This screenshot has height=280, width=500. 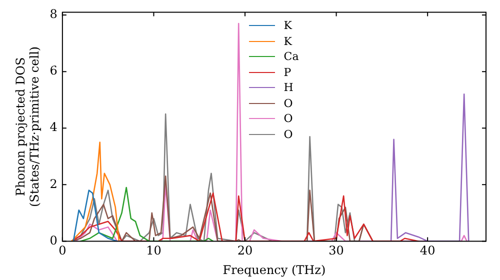 What do you see at coordinates (62, 251) in the screenshot?
I see `x-tick-label: 0` at bounding box center [62, 251].